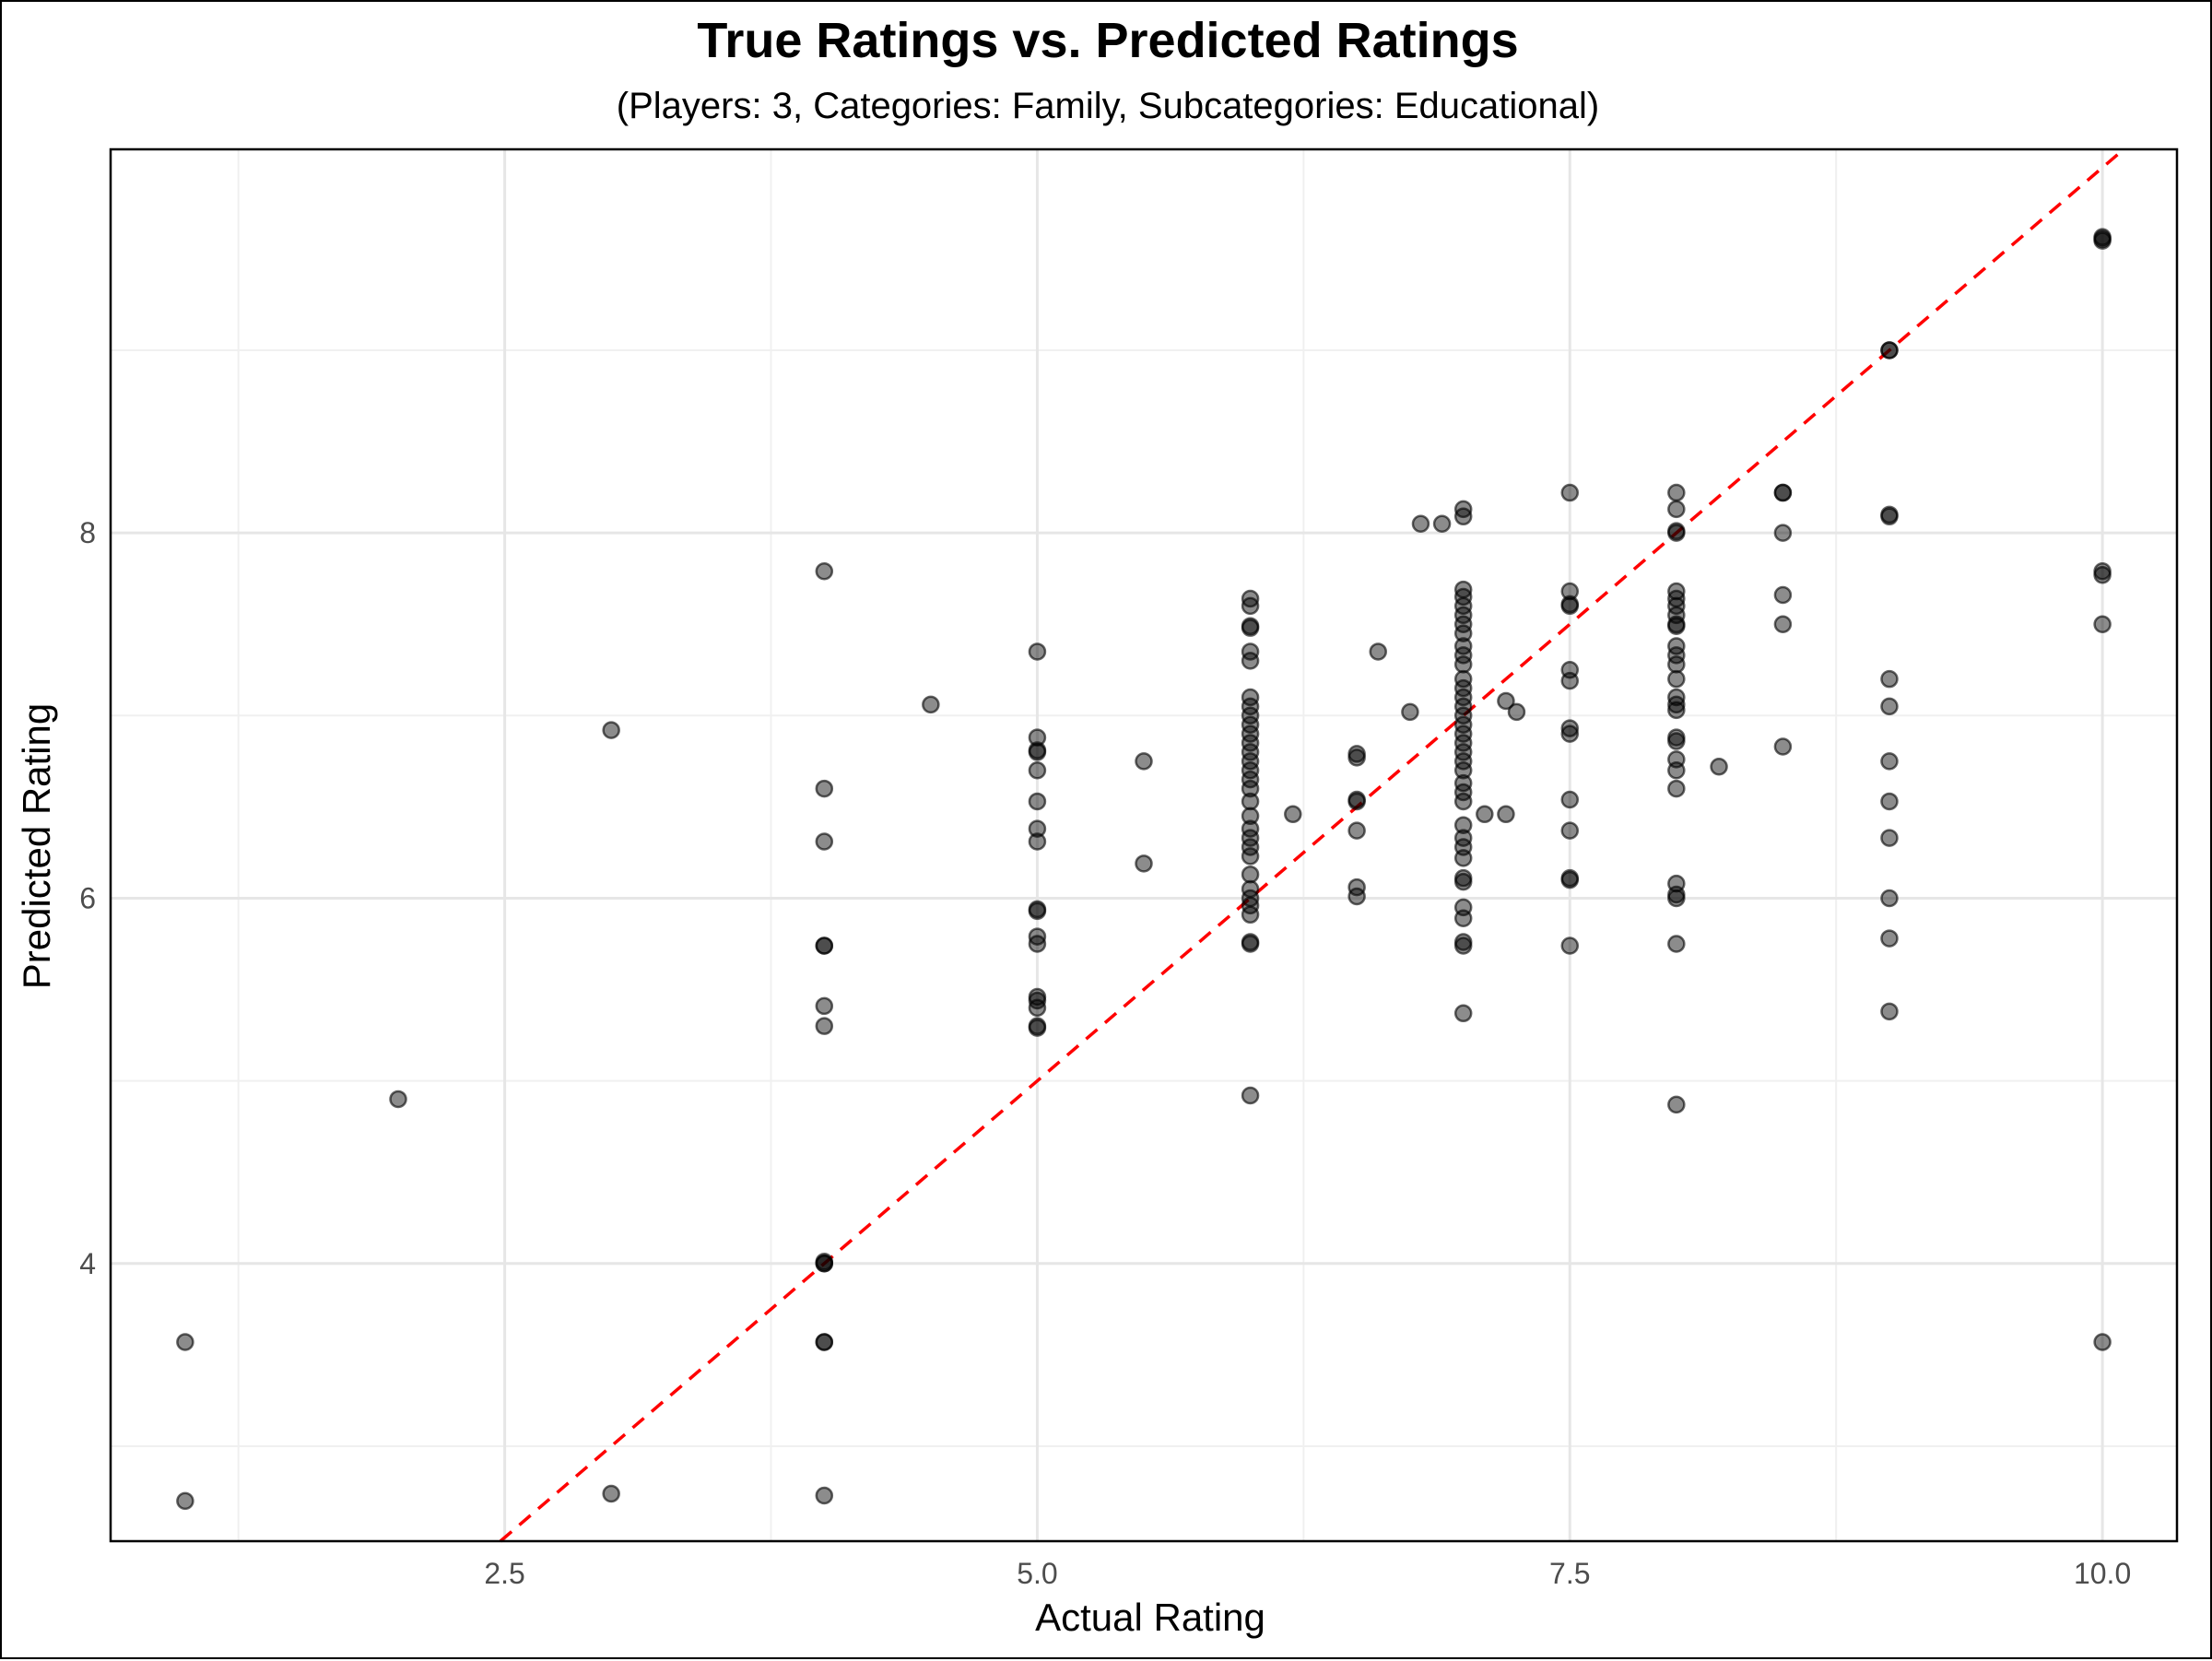 The height and width of the screenshot is (1661, 2212). Describe the element at coordinates (87, 898) in the screenshot. I see `y-tick-label: 6` at that location.